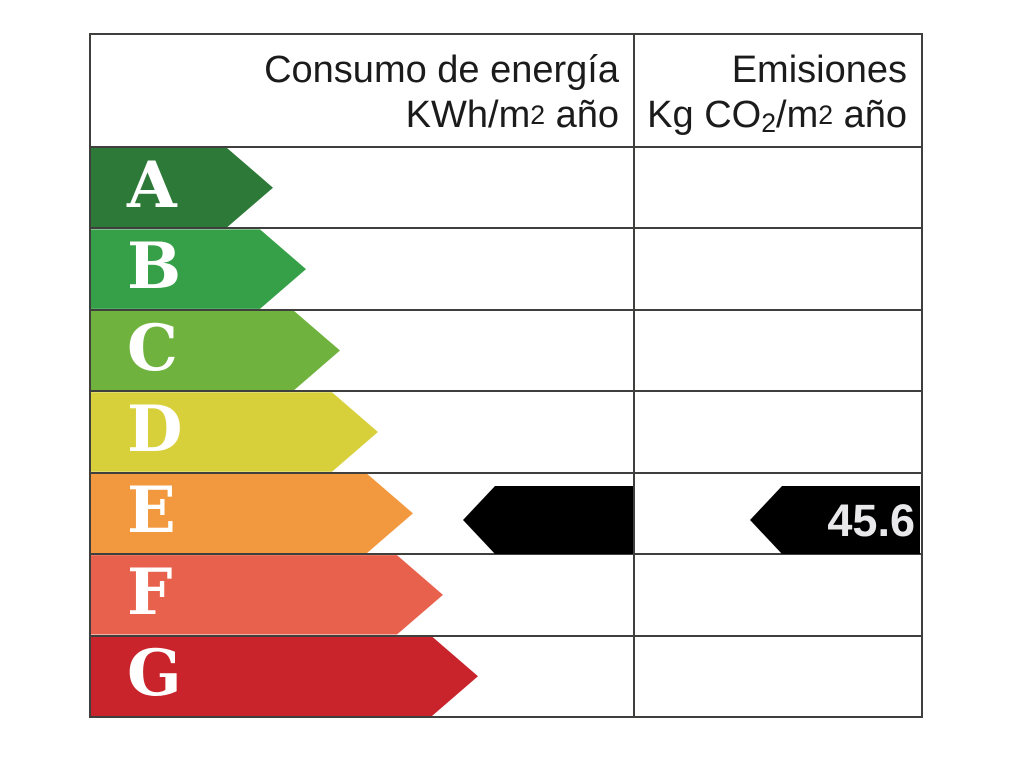 This screenshot has height=765, width=1020. Describe the element at coordinates (506, 675) in the screenshot. I see `rating-row-g: G` at that location.